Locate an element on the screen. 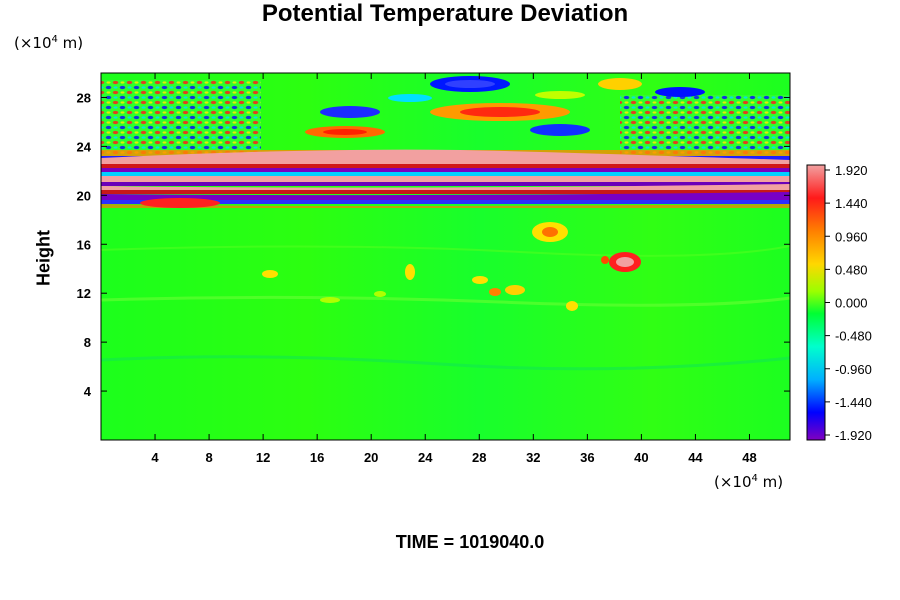 The image size is (900, 600). x-tick-label: 40 is located at coordinates (641, 457).